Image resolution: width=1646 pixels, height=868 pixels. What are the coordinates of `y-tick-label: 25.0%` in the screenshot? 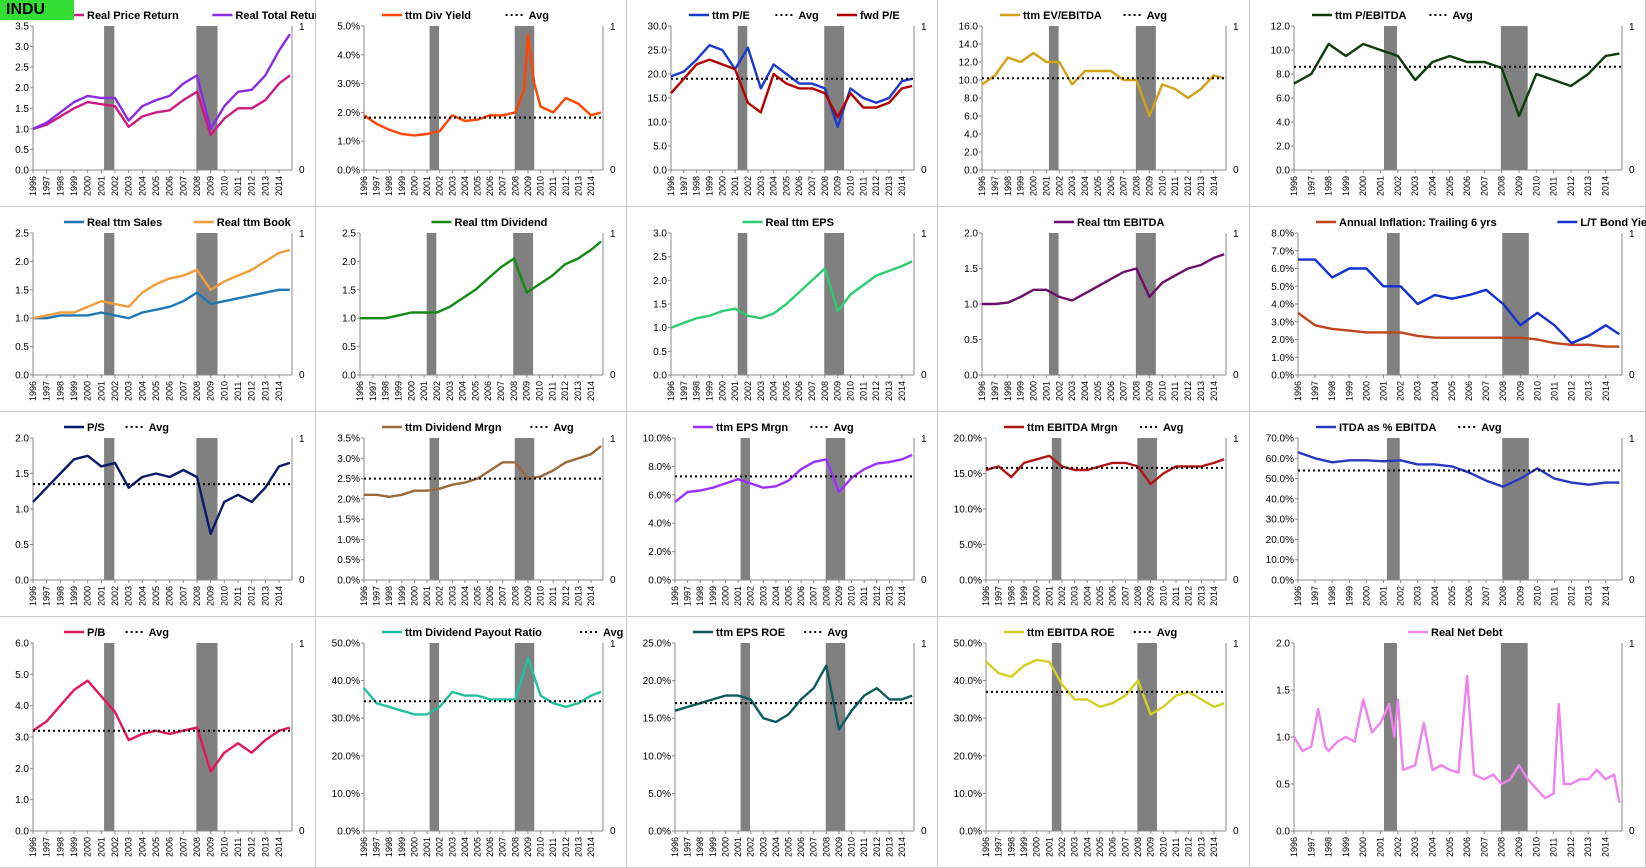 It's located at (657, 644).